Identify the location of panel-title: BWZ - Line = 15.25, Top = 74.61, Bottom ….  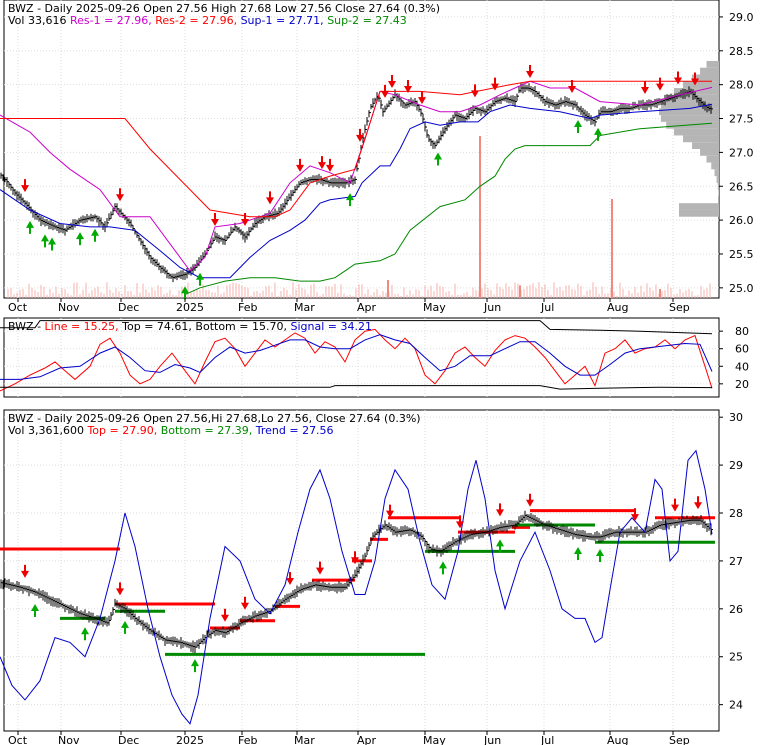
(190, 326).